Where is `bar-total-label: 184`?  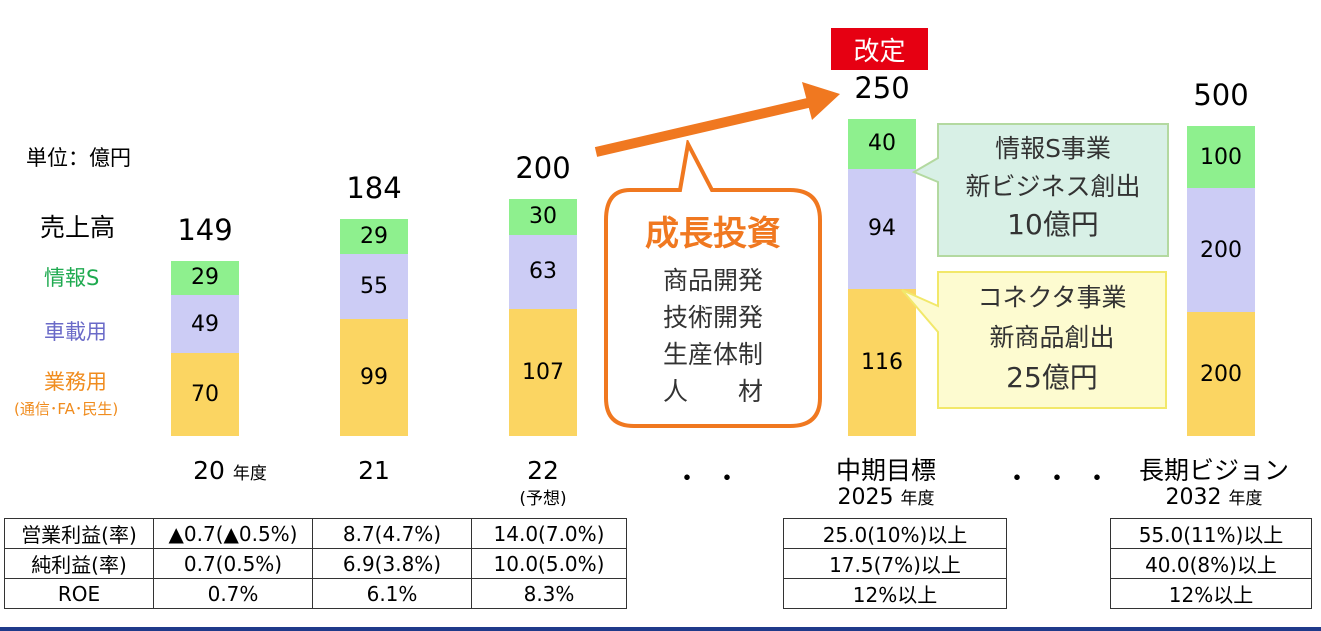
bar-total-label: 184 is located at coordinates (374, 188).